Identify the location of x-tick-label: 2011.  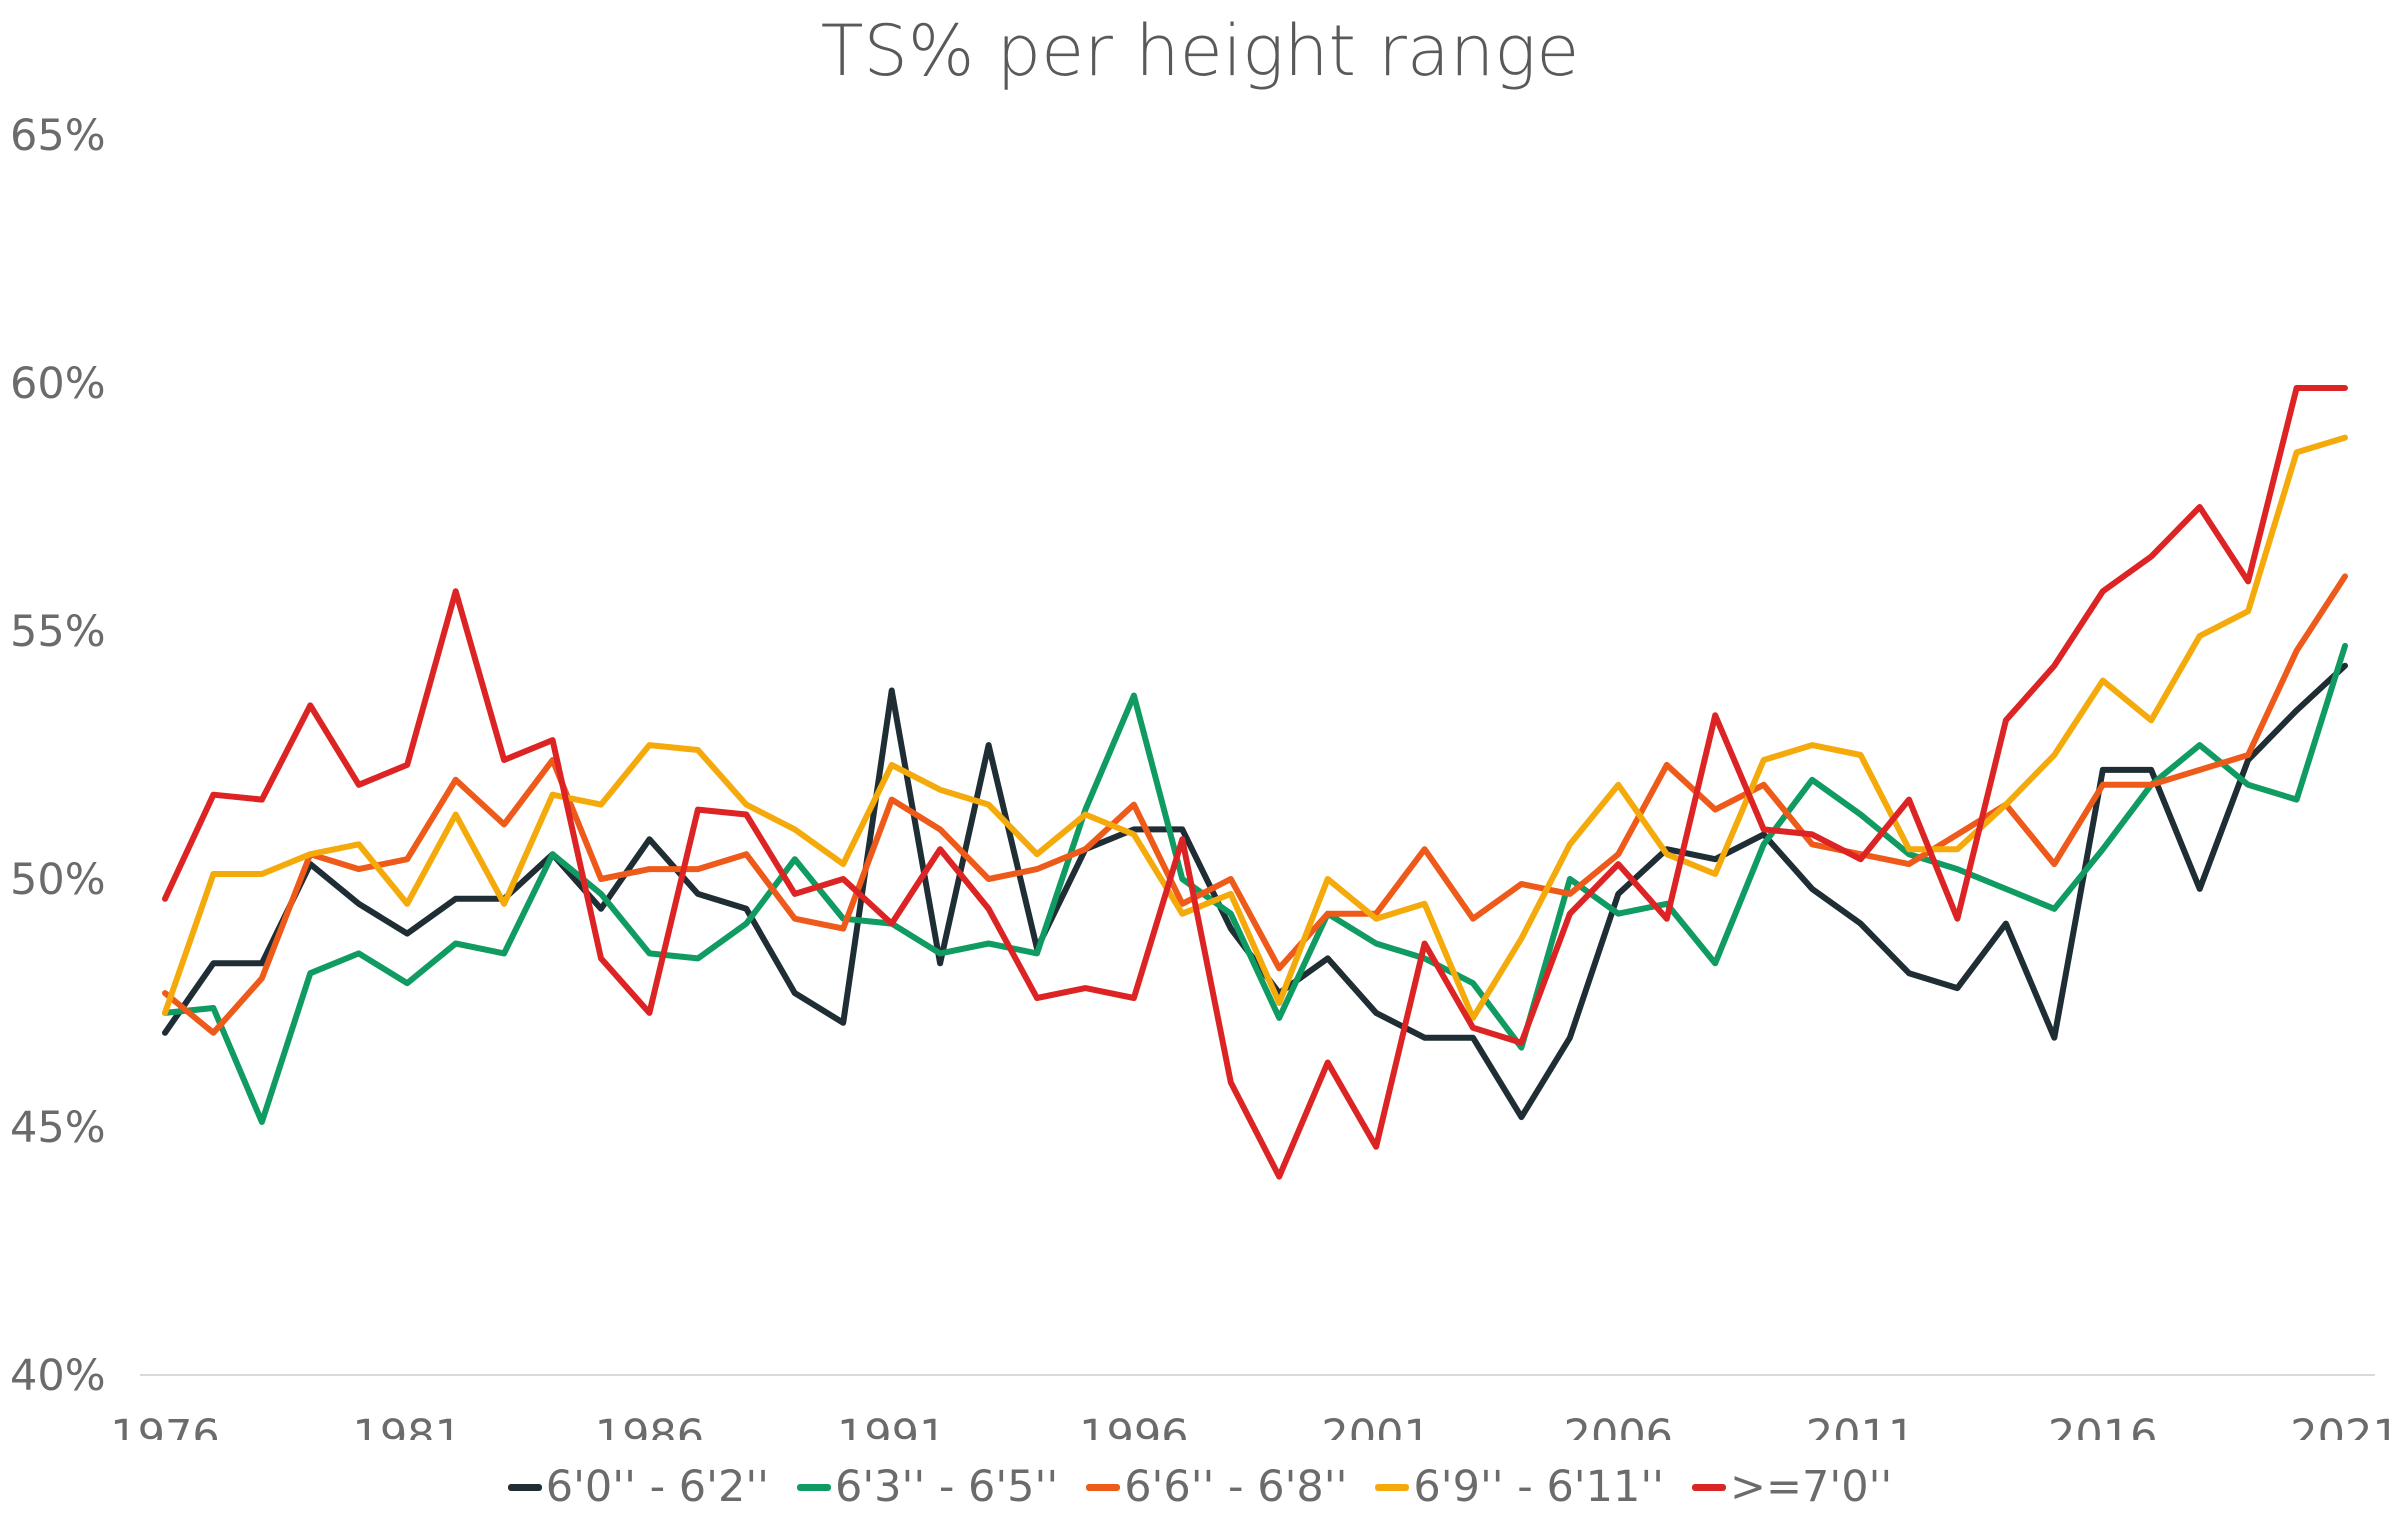
(1860, 1425).